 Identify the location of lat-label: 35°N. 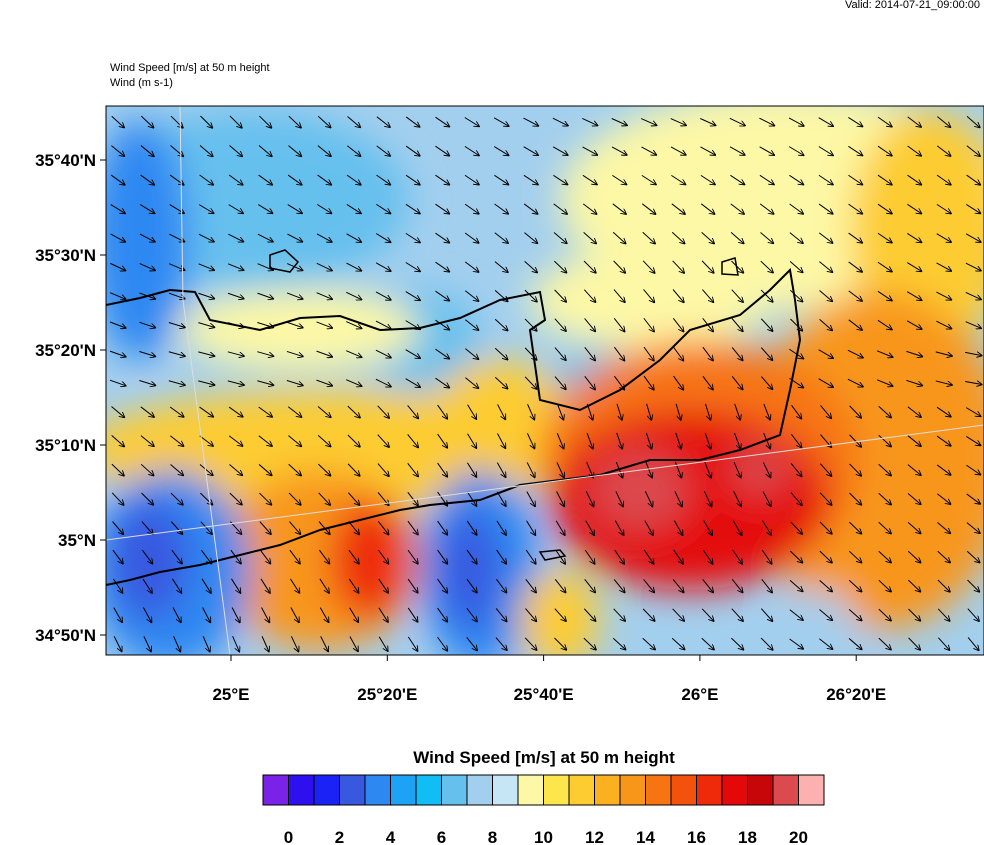
(77, 540).